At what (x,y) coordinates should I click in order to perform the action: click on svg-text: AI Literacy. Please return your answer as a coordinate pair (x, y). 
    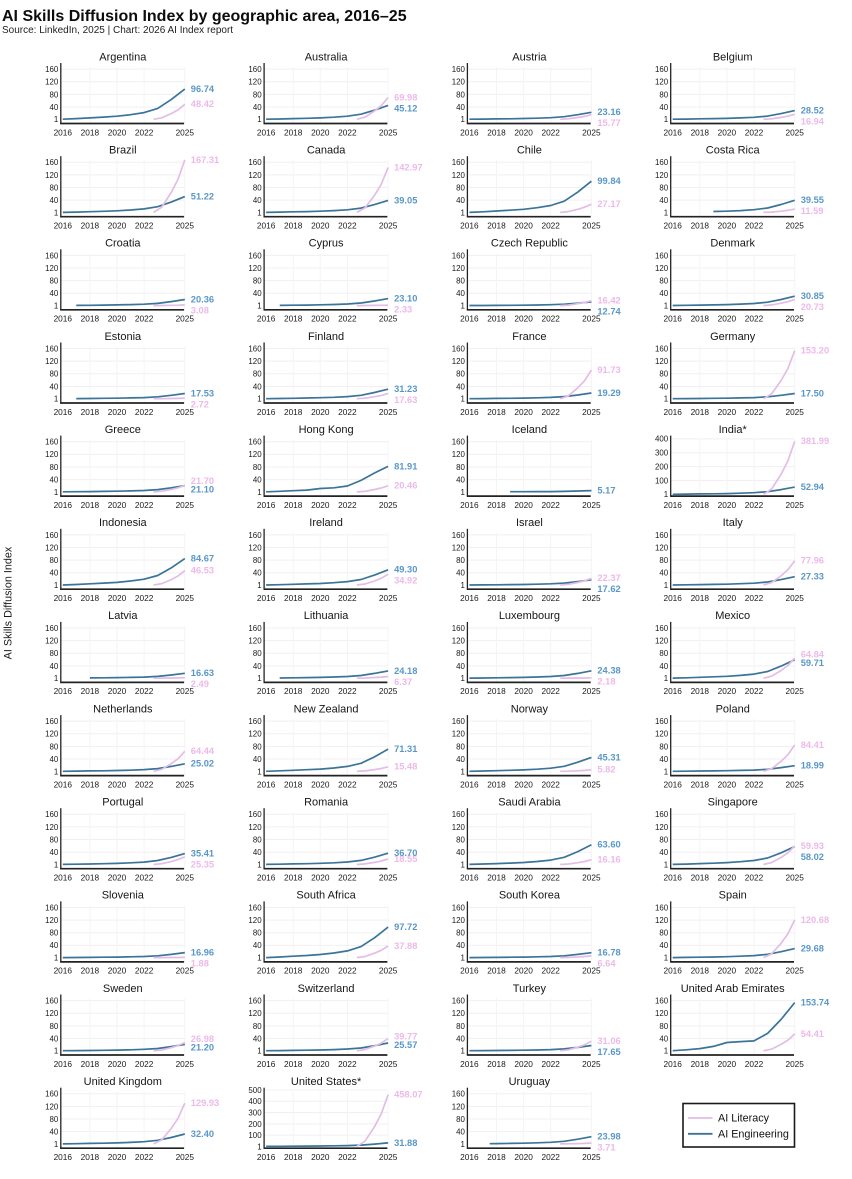
    Looking at the image, I should click on (744, 1119).